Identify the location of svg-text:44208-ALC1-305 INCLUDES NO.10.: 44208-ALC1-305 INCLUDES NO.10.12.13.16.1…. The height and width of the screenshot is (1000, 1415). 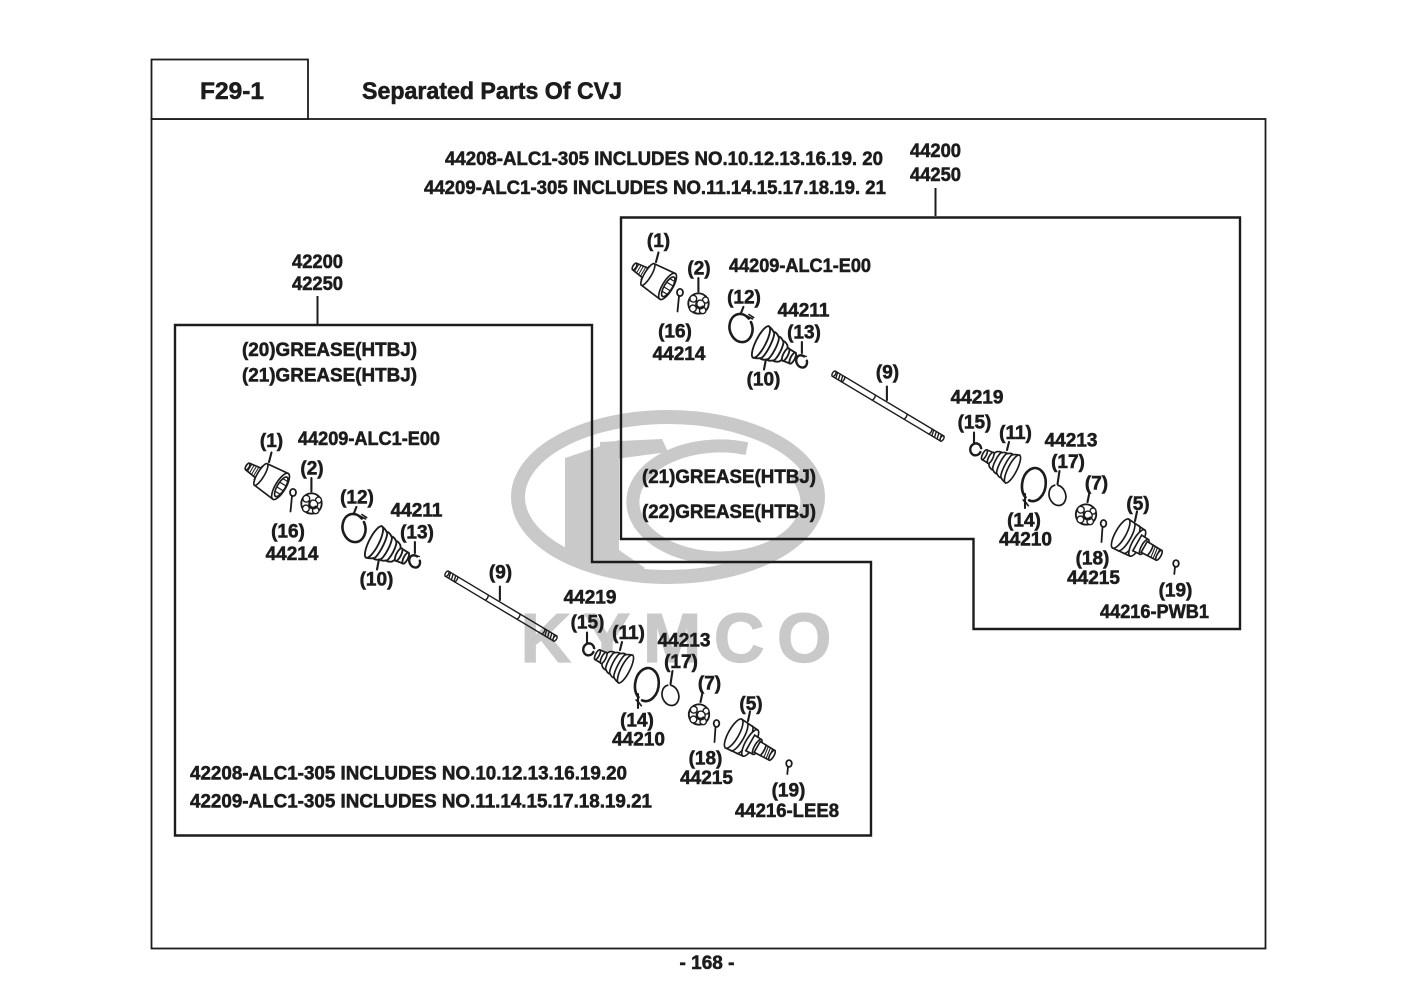
(664, 159).